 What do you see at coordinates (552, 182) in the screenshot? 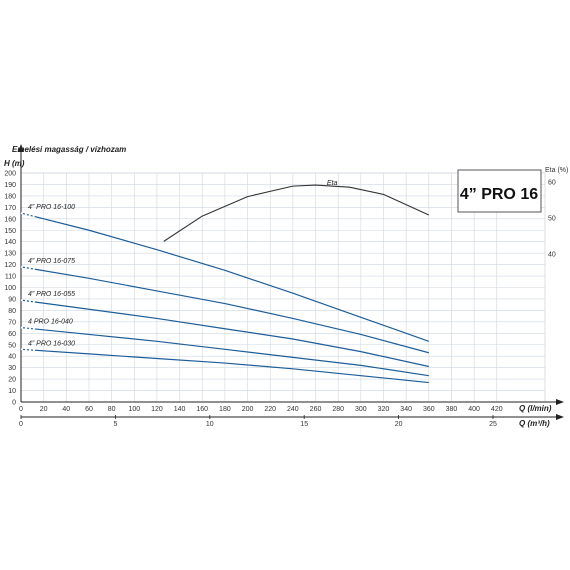
I see `y2-tick-label: 60` at bounding box center [552, 182].